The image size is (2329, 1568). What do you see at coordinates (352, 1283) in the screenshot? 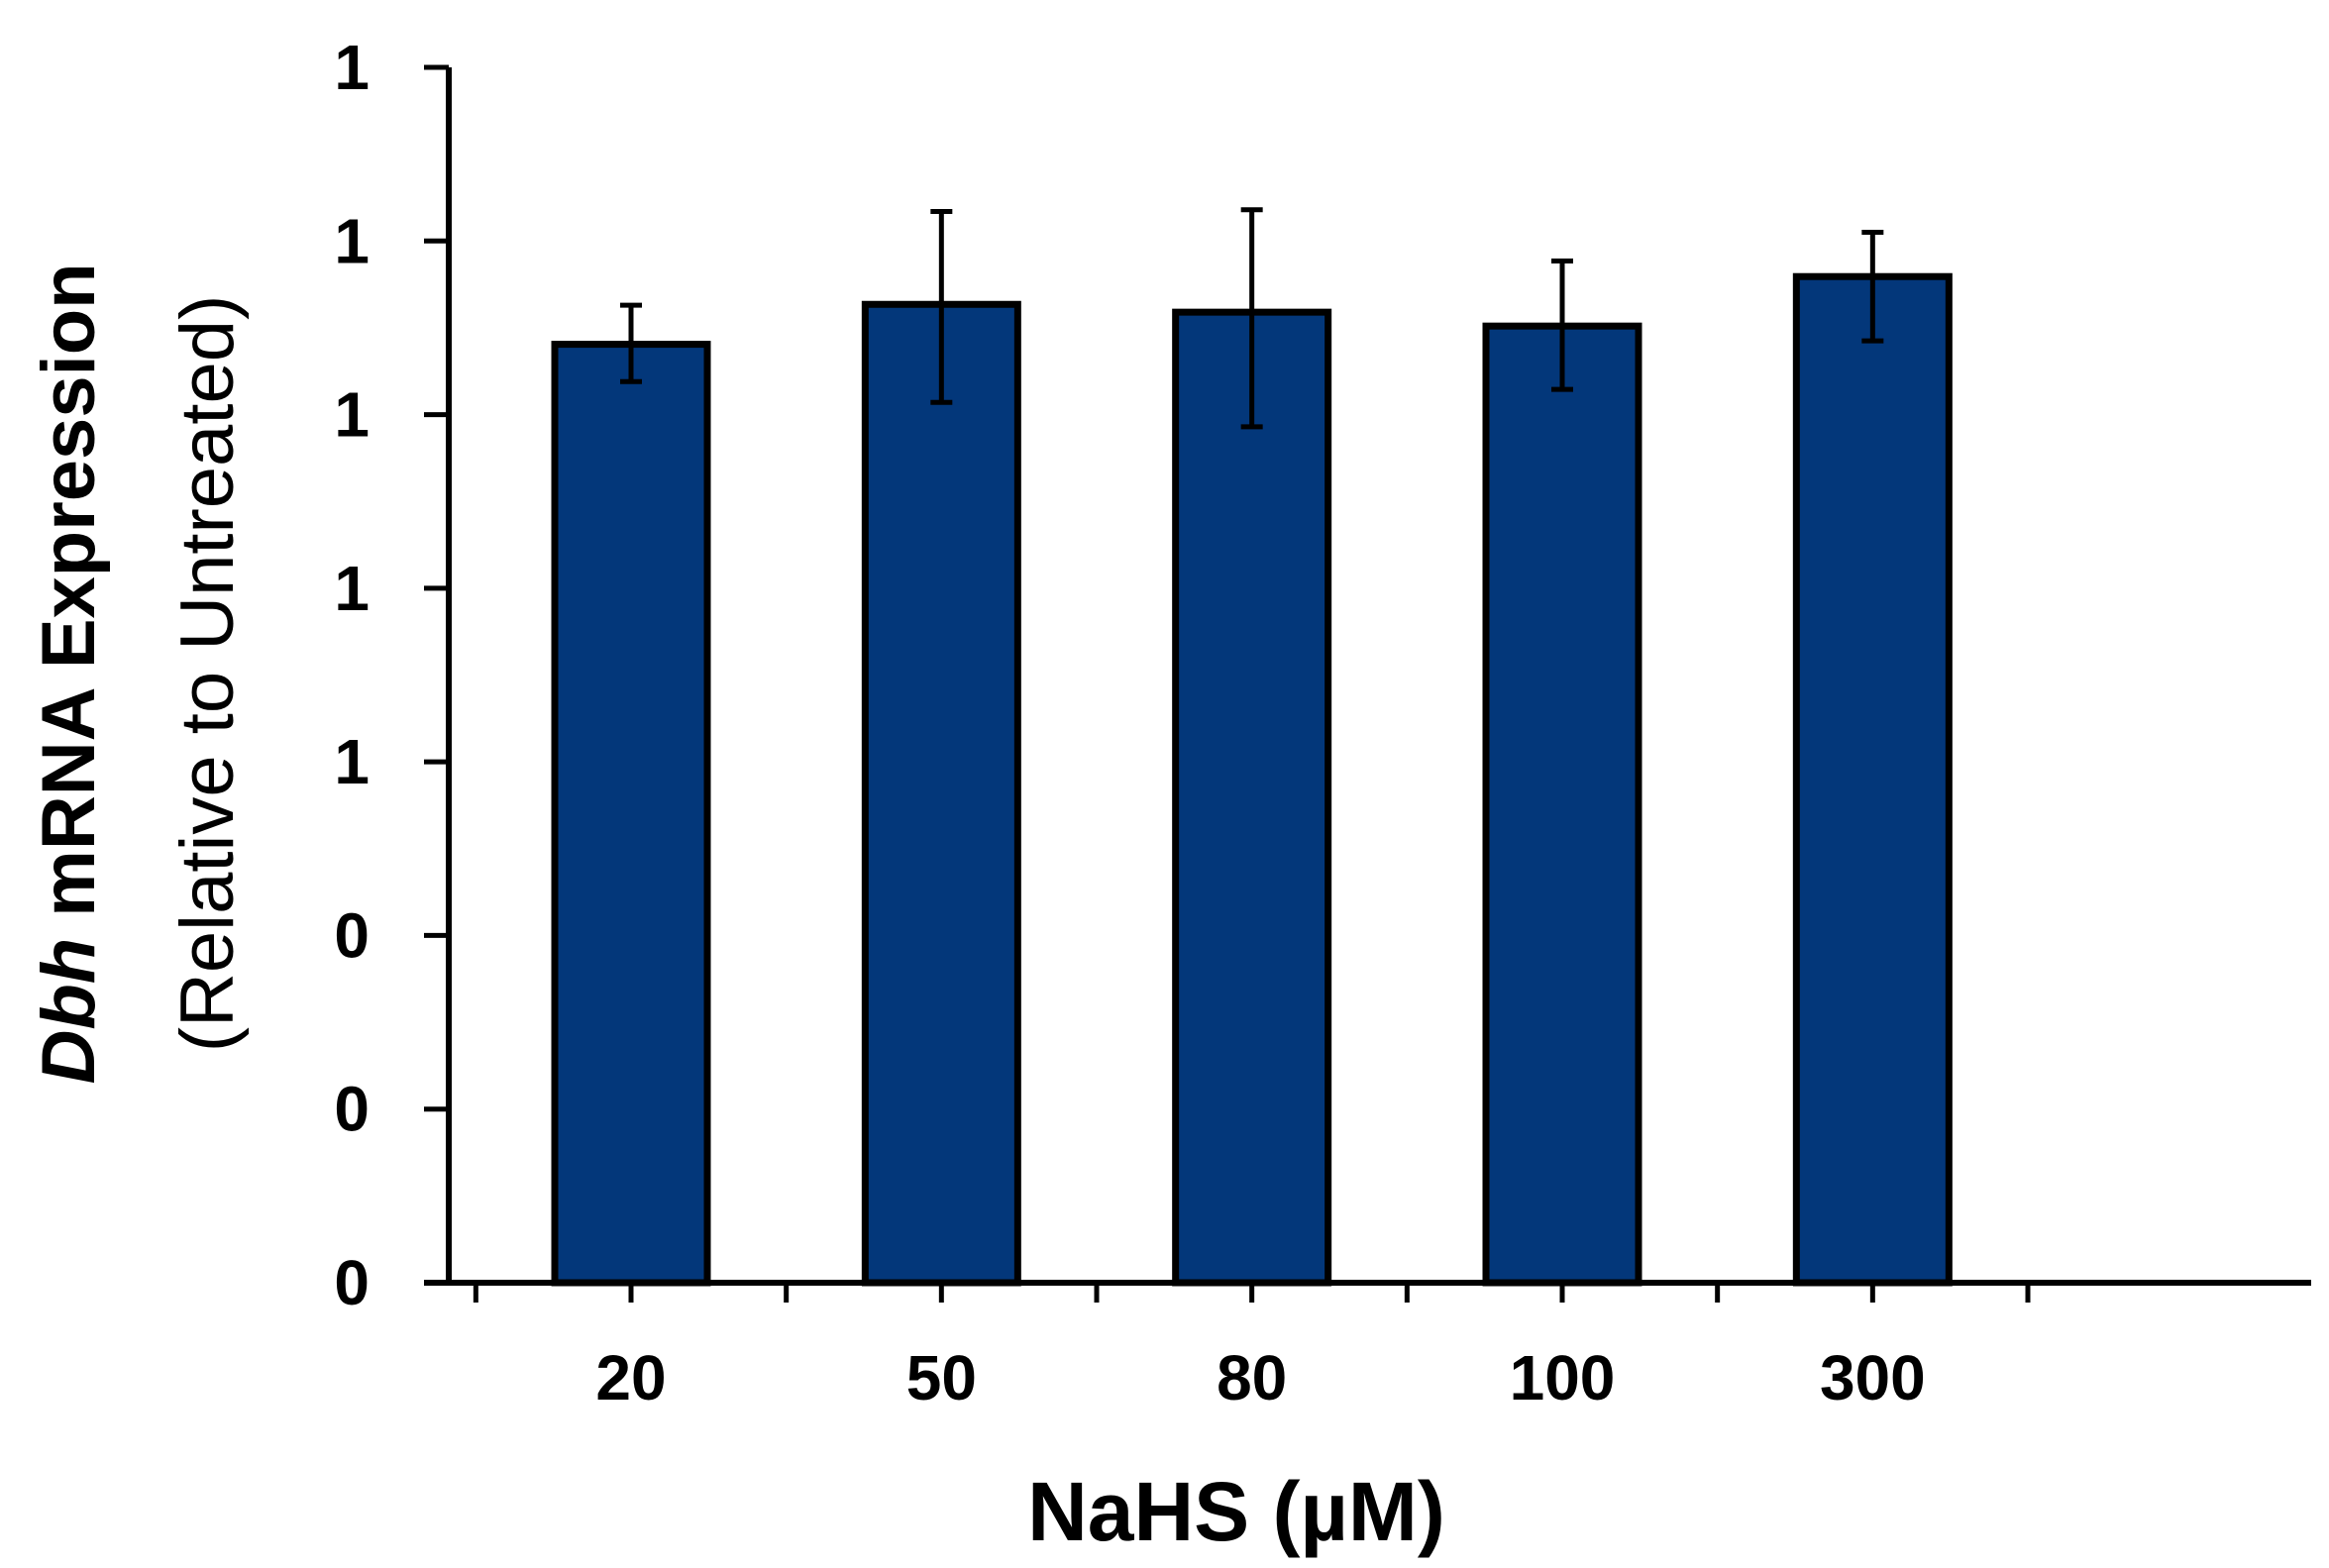
I see `y-tick-label-0: 0` at bounding box center [352, 1283].